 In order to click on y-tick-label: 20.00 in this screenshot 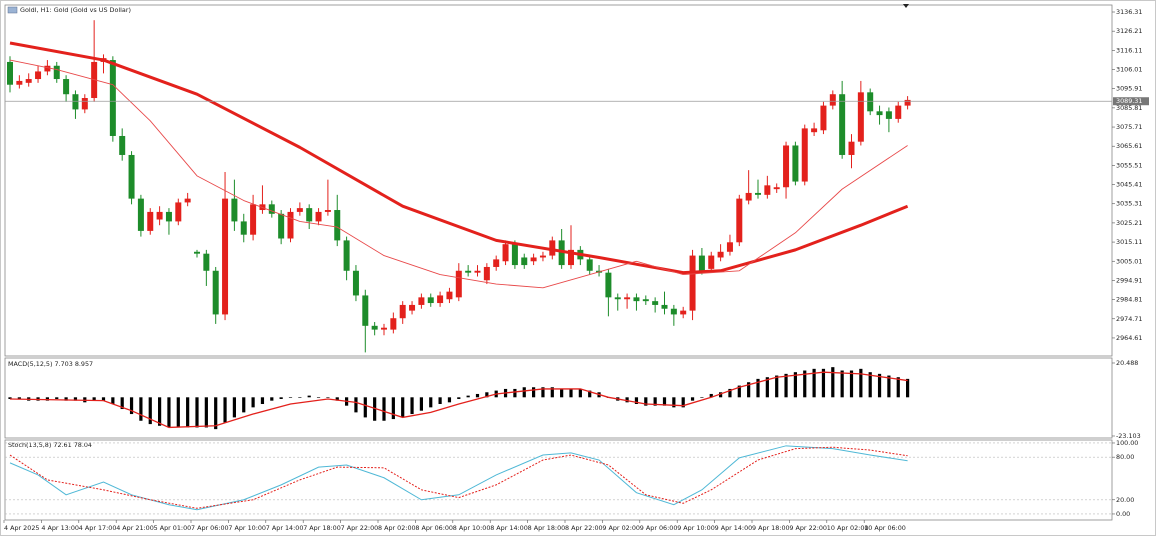, I will do `click(1125, 500)`.